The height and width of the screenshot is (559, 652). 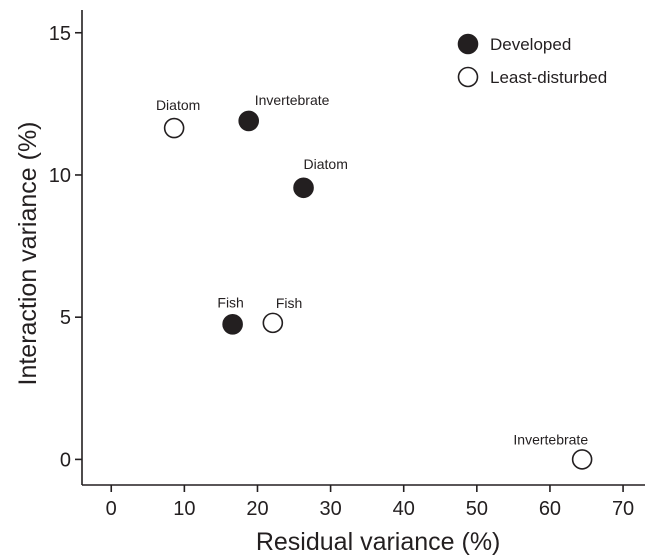 What do you see at coordinates (370, 502) in the screenshot?
I see `x-axis-ticks: 0 10 20 30 40 50 60 70` at bounding box center [370, 502].